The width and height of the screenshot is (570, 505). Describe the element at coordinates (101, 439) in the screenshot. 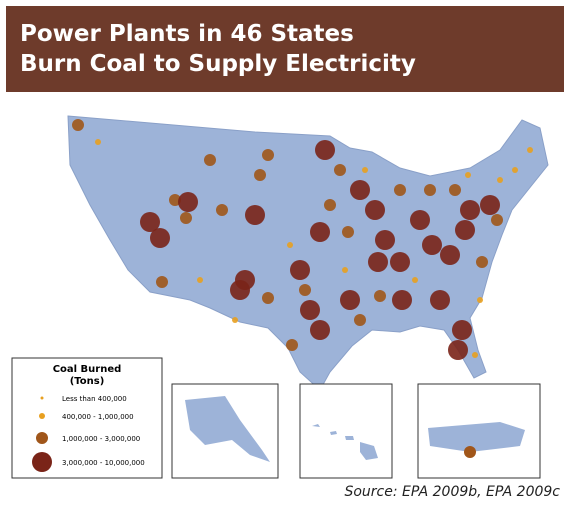

I see `legend-label: 1,000,000 - 3,000,000` at that location.